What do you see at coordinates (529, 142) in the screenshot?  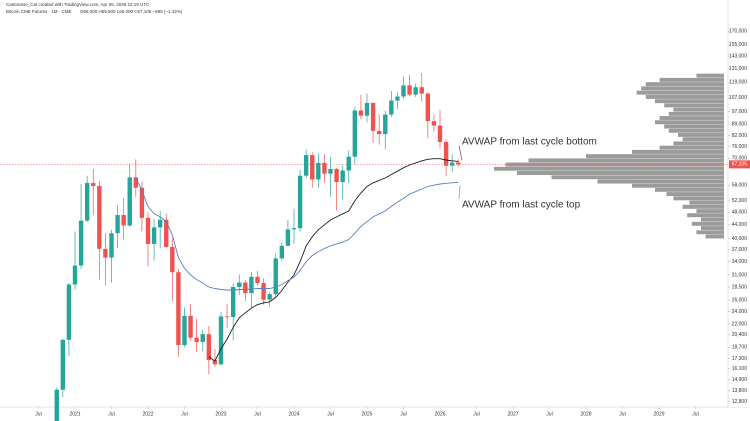 I see `annotation-bottom: AVWAP from last cycle bottom` at bounding box center [529, 142].